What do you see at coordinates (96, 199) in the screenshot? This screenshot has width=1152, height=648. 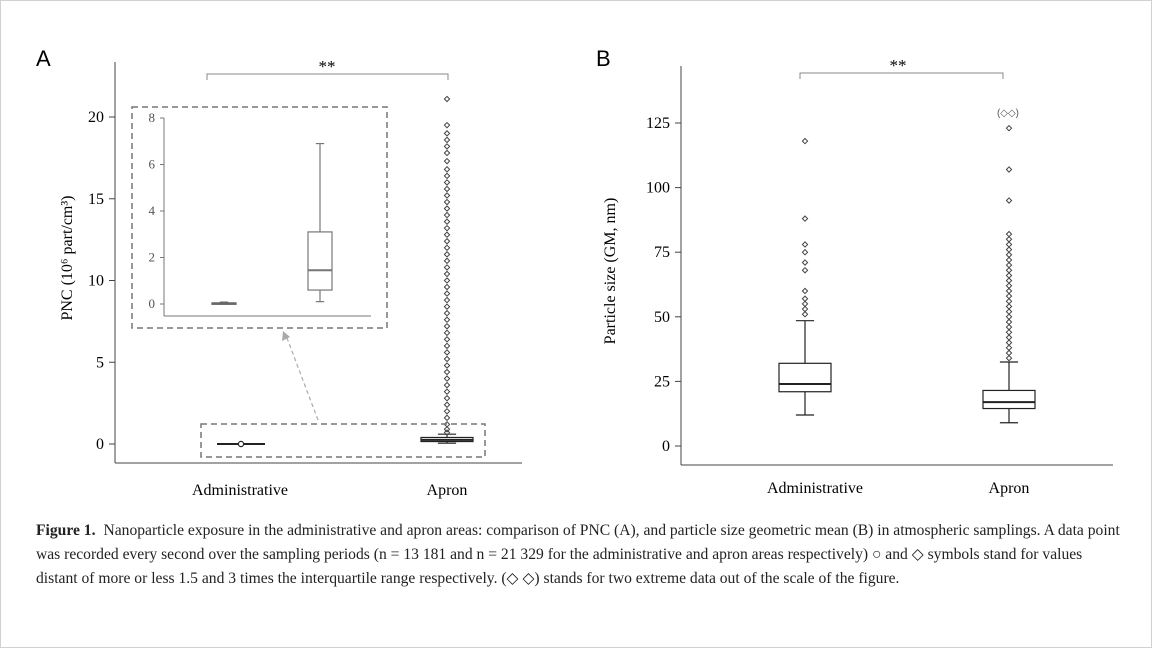 I see `panel-a-ytick-label: 15` at bounding box center [96, 199].